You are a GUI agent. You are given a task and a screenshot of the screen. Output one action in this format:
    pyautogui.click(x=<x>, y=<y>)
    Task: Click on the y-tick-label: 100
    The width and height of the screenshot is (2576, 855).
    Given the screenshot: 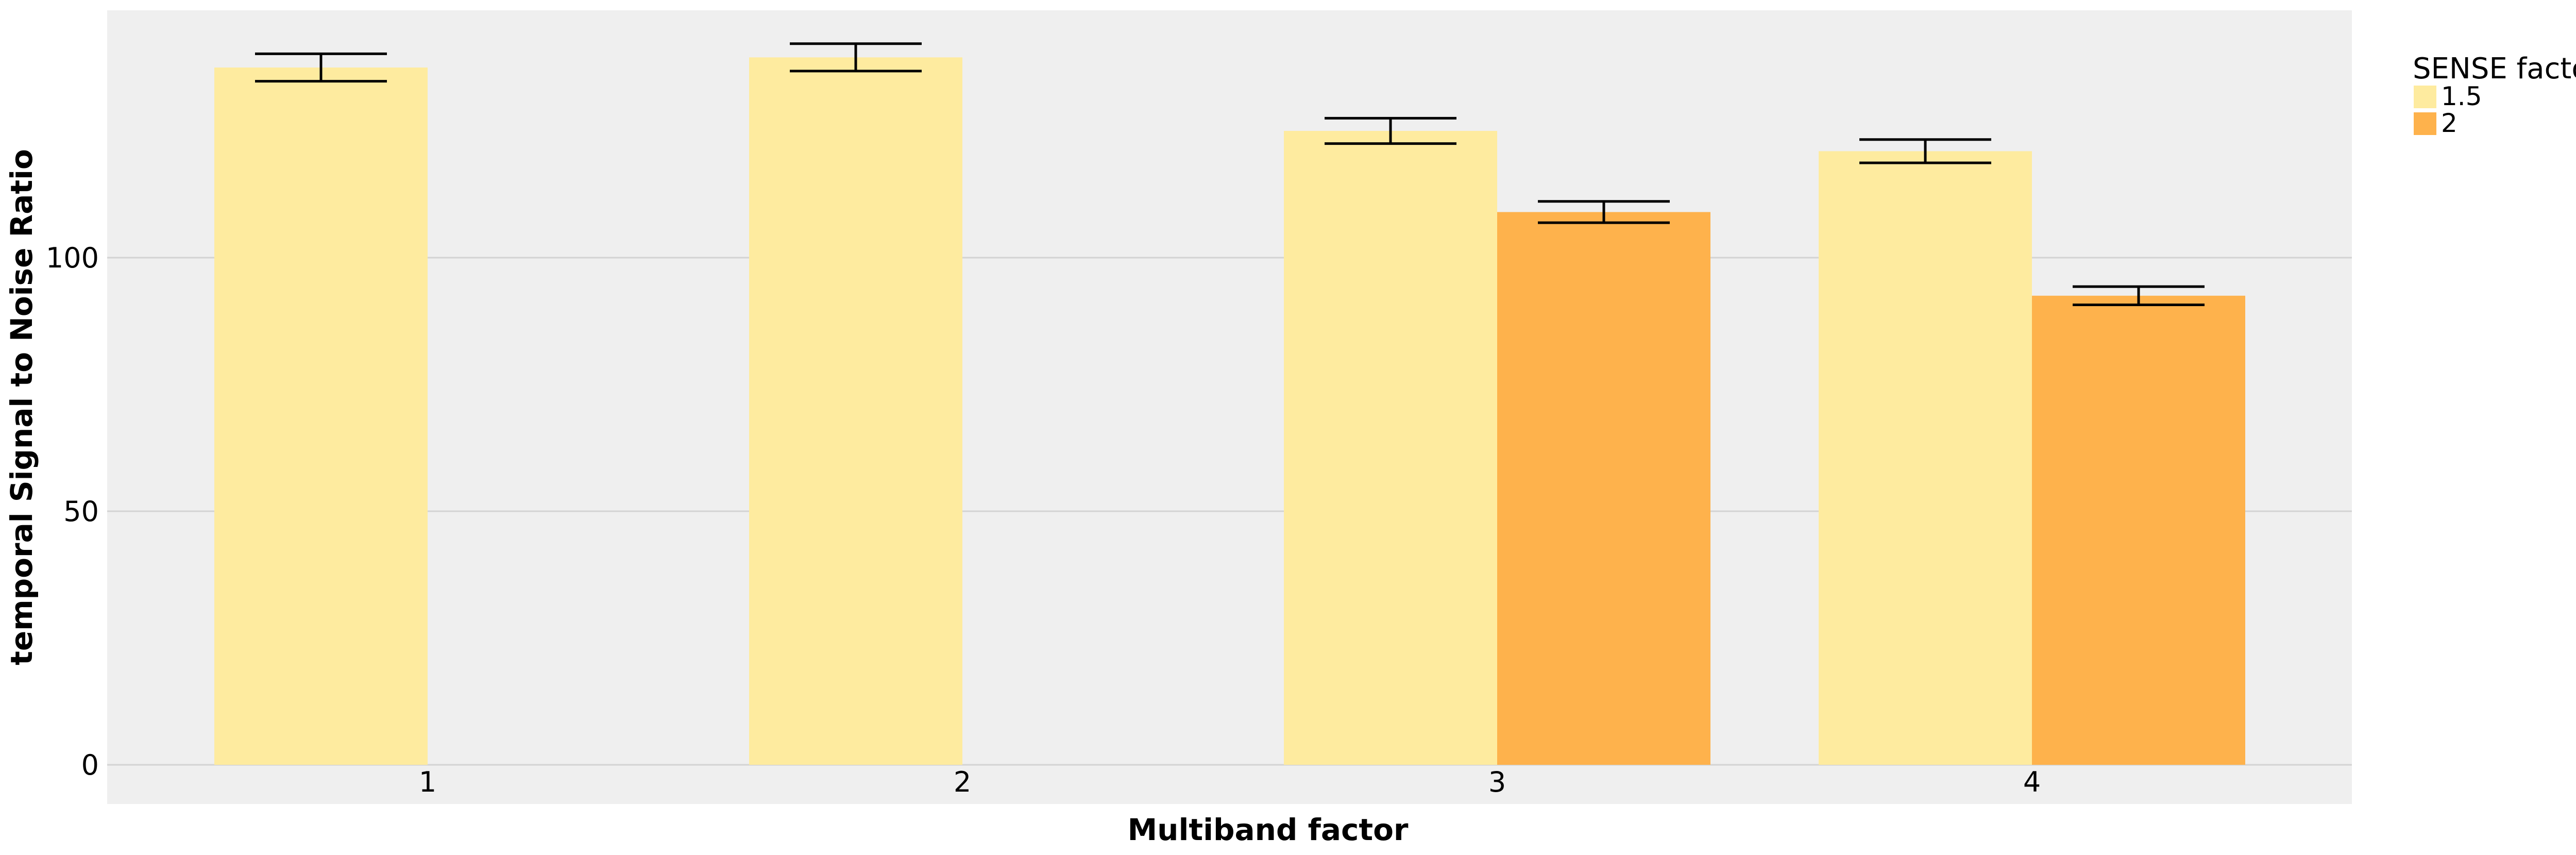 What is the action you would take?
    pyautogui.click(x=72, y=258)
    